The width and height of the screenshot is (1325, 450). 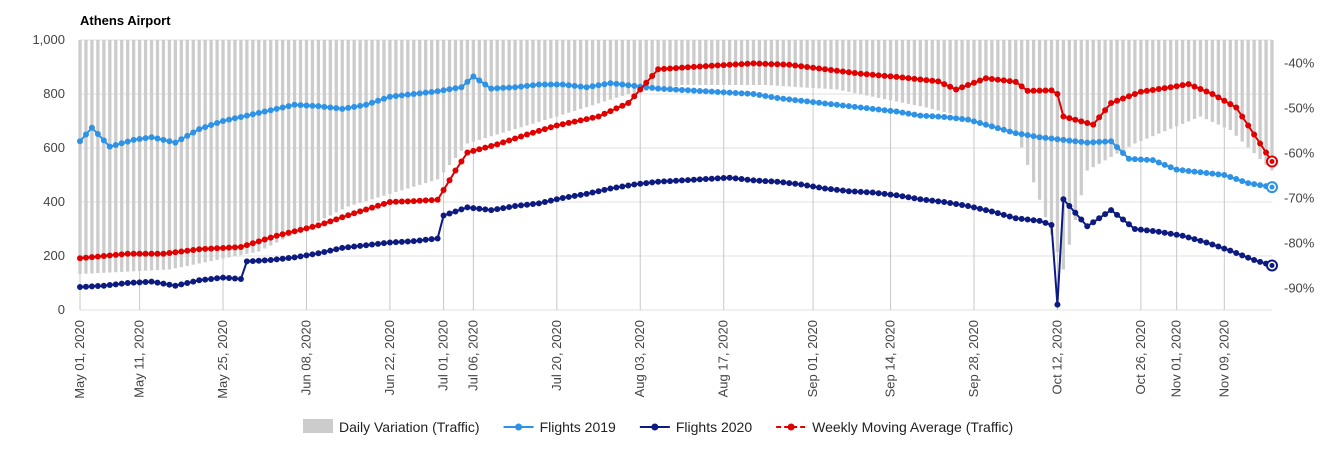 What do you see at coordinates (1272, 265) in the screenshot?
I see `last-point-core` at bounding box center [1272, 265].